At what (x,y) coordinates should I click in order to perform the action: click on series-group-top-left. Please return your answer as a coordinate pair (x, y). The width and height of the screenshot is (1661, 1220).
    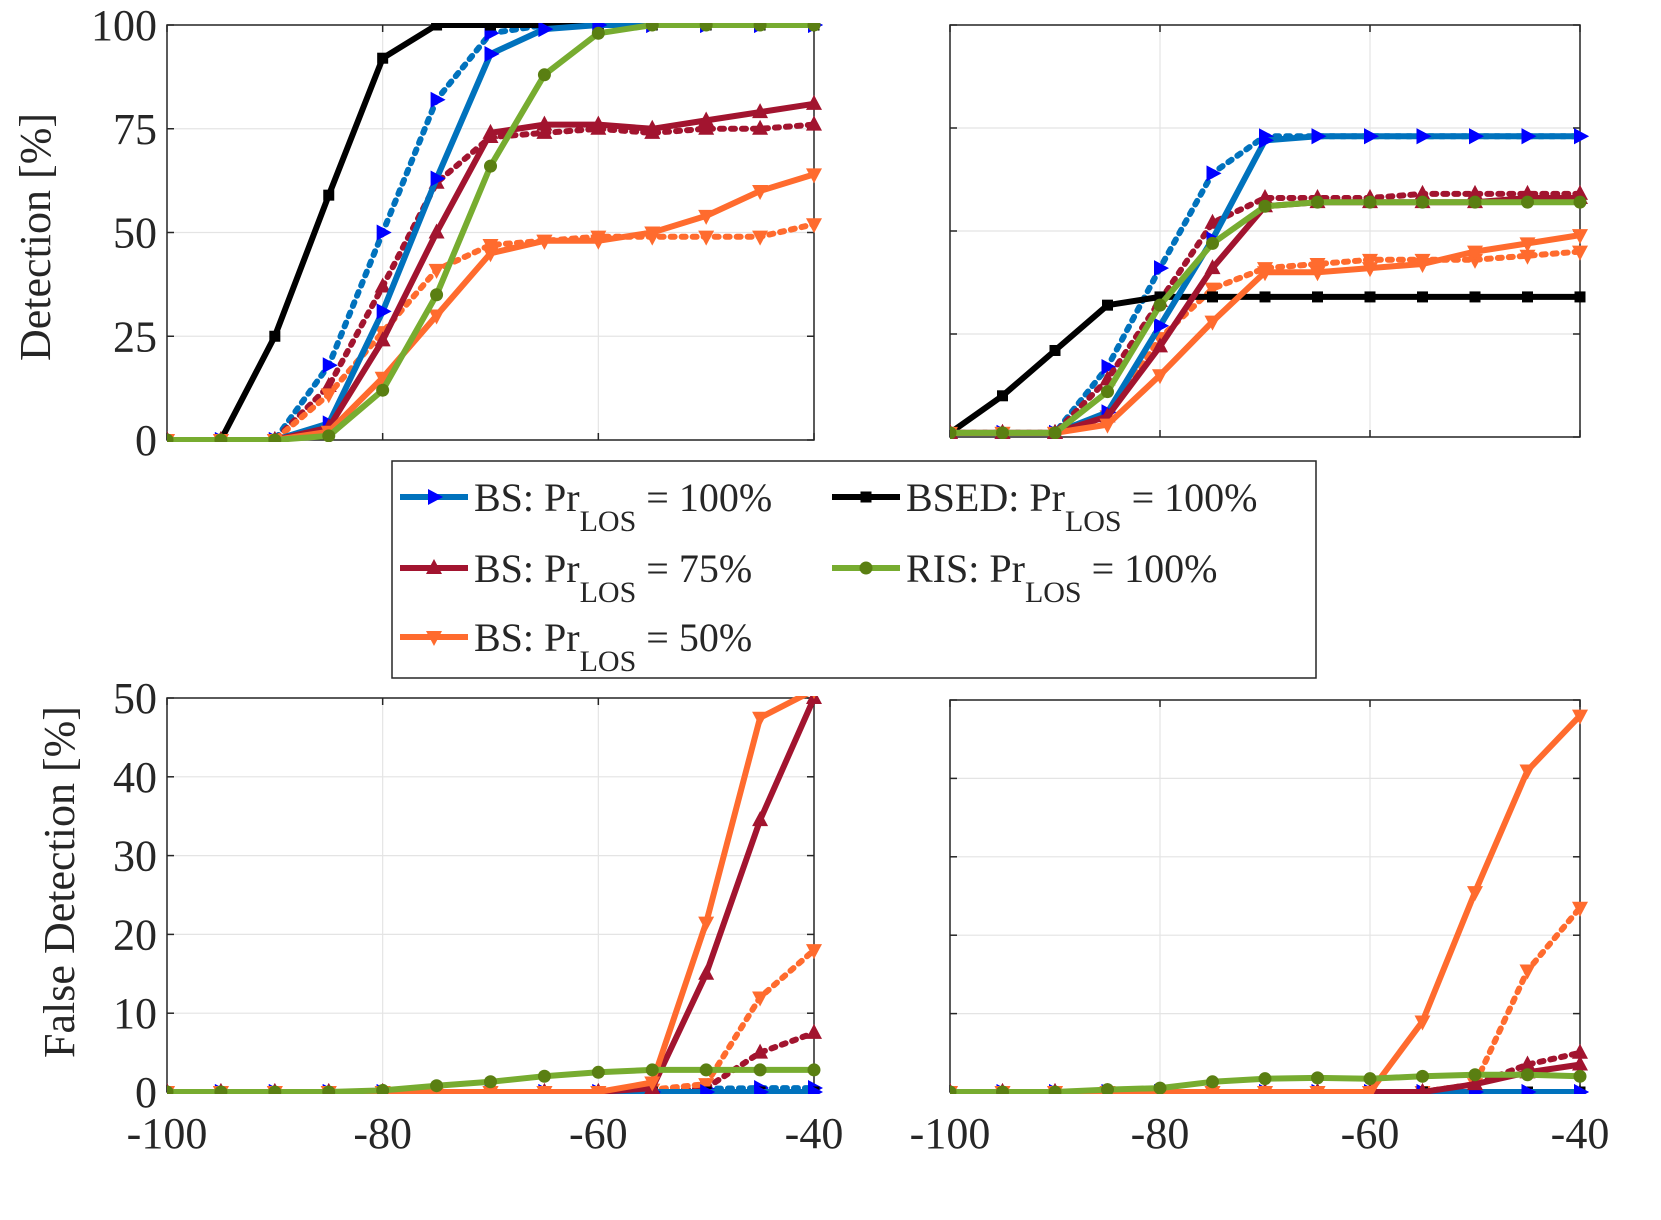
    Looking at the image, I should click on (495, 232).